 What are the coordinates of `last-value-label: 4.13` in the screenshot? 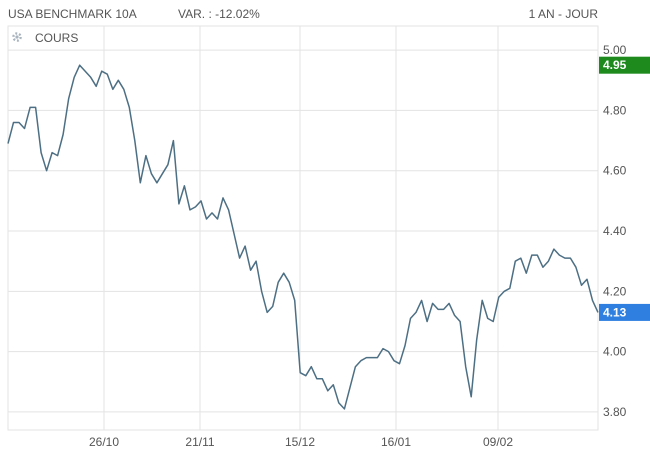 It's located at (615, 312).